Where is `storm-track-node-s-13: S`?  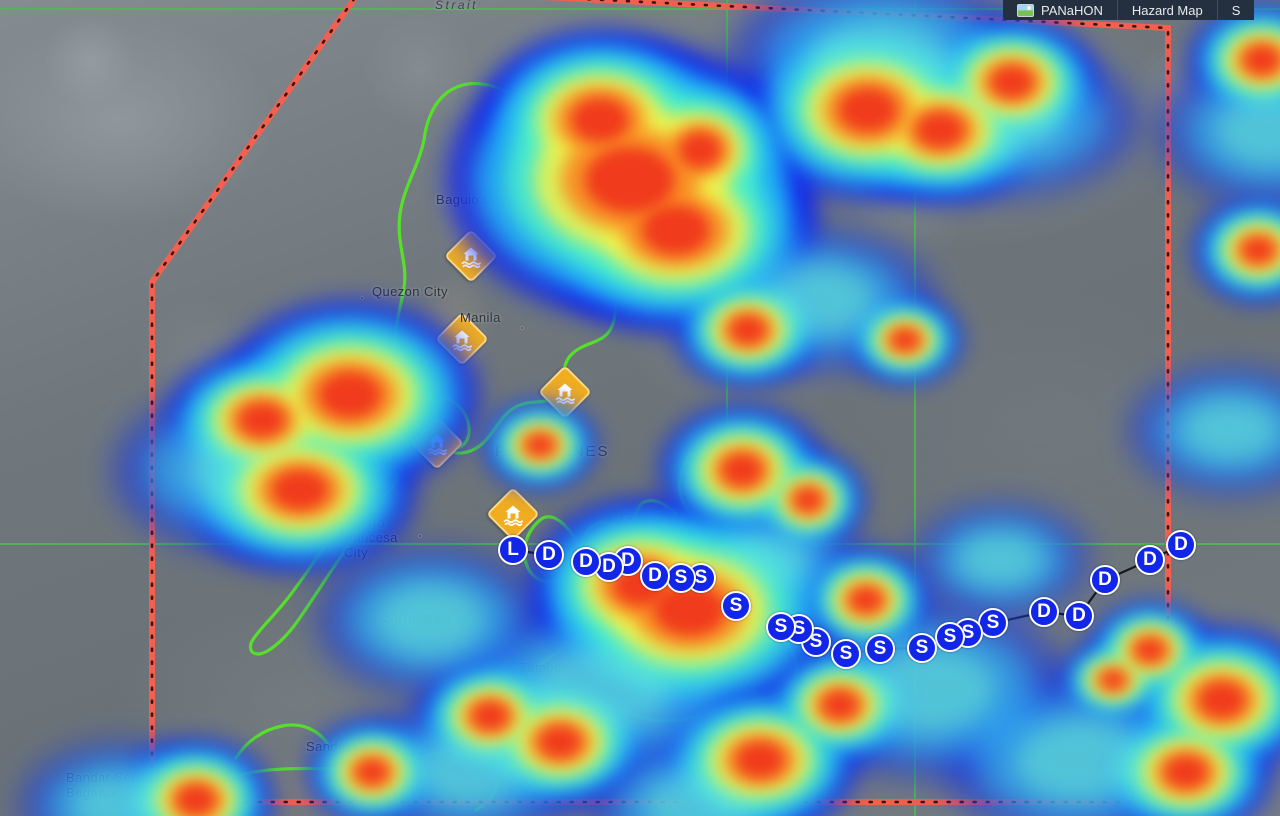
storm-track-node-s-13: S is located at coordinates (880, 649).